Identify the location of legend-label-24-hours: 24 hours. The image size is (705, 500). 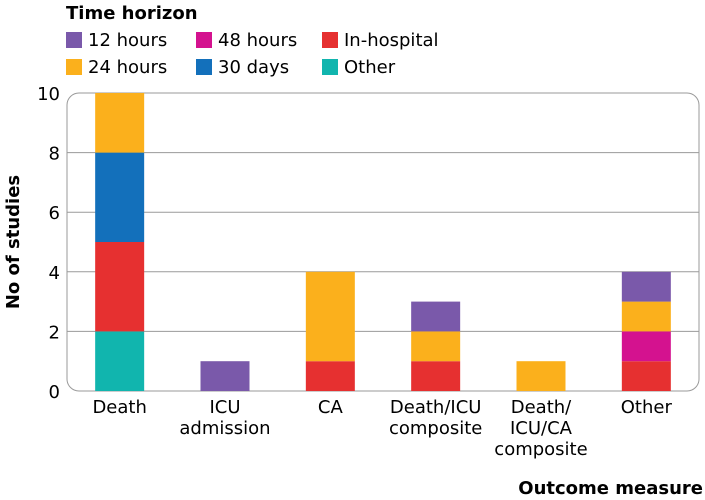
(127, 67).